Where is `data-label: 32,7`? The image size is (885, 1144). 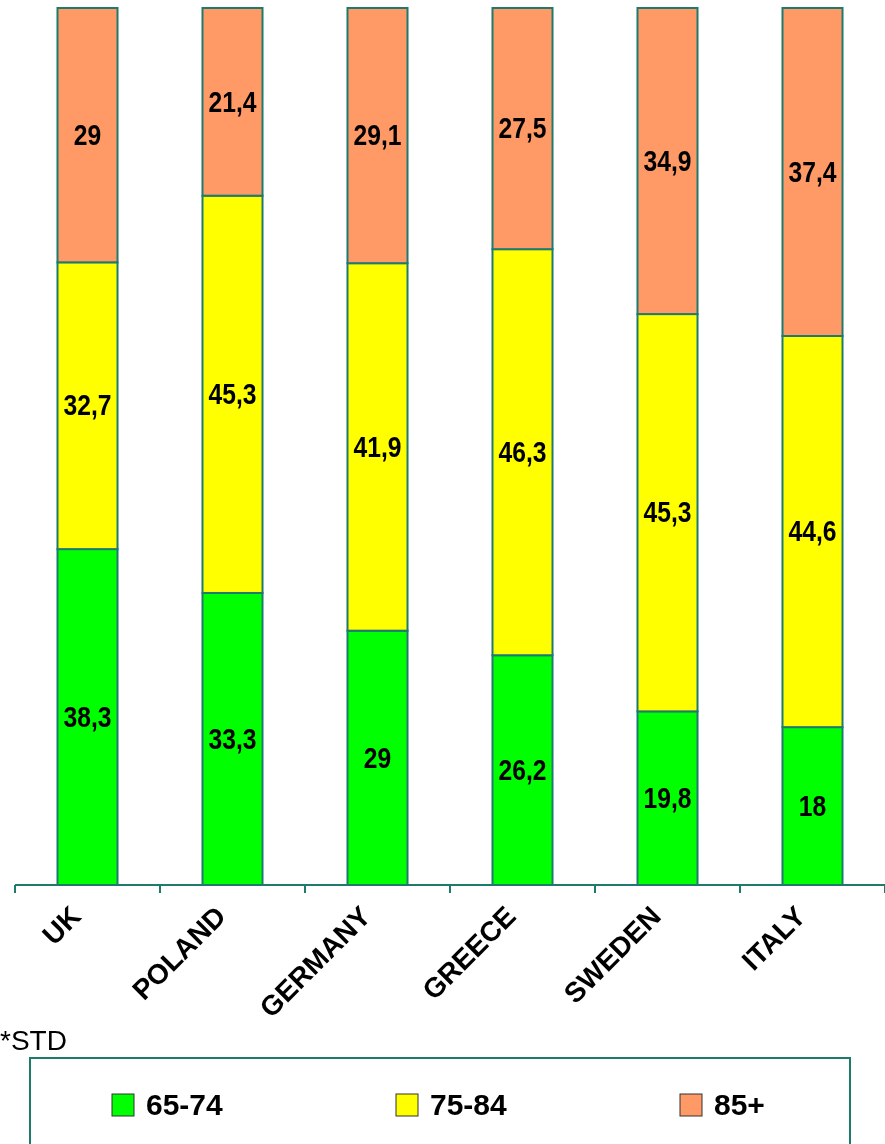
data-label: 32,7 is located at coordinates (87, 405).